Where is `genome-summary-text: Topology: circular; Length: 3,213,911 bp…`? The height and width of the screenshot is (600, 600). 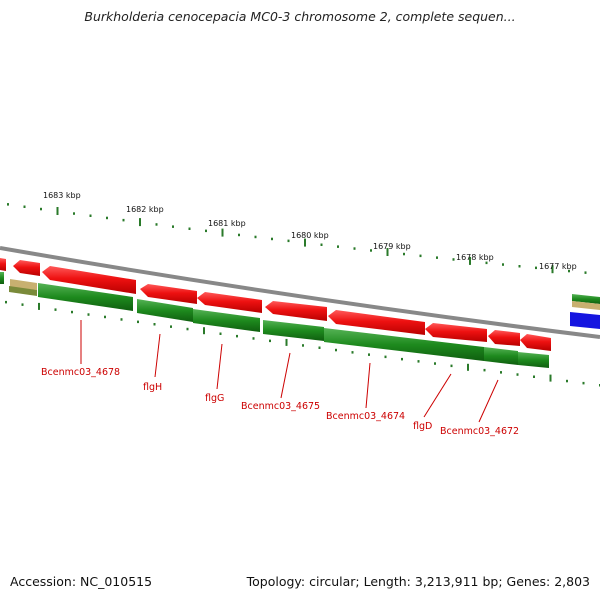
genome-summary-text: Topology: circular; Length: 3,213,911 bp… is located at coordinates (418, 581).